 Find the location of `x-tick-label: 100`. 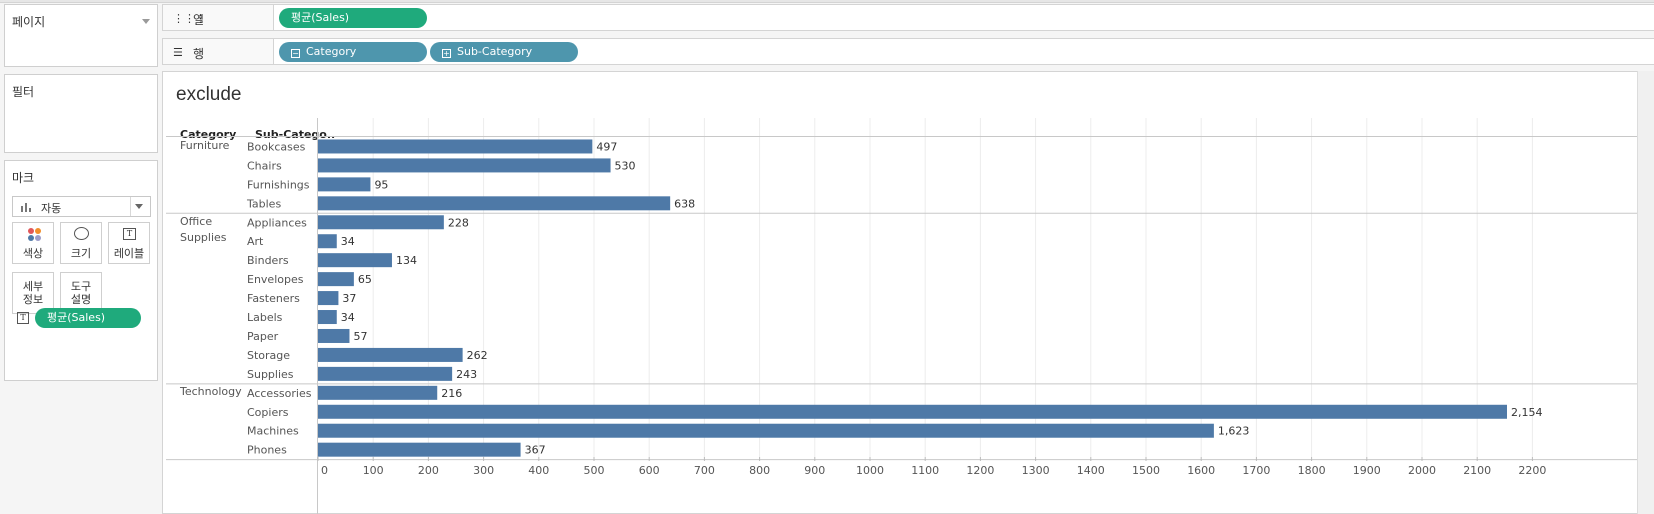

x-tick-label: 100 is located at coordinates (373, 470).